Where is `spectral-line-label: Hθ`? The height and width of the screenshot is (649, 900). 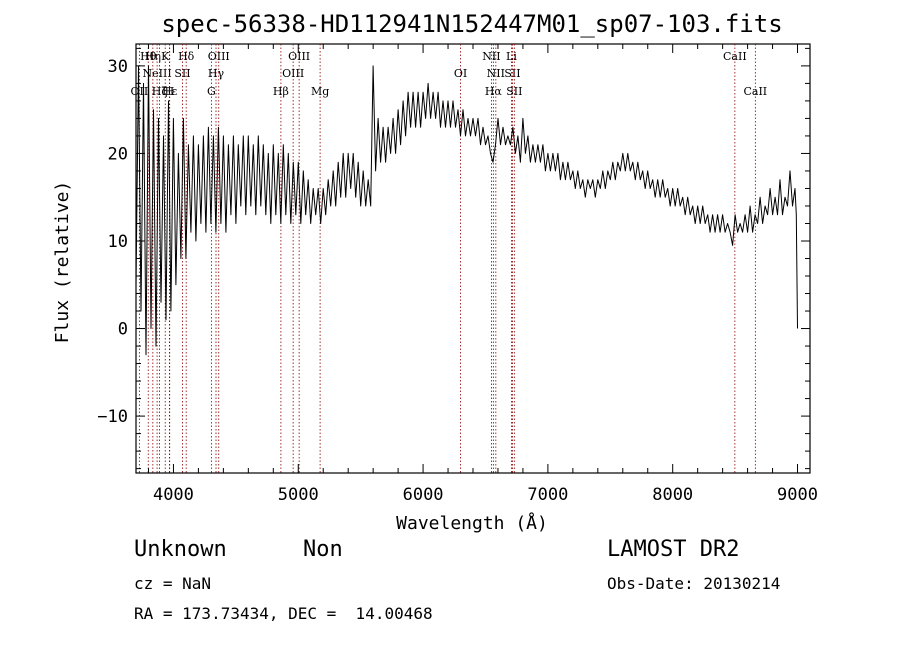
spectral-line-label: Hθ is located at coordinates (148, 56).